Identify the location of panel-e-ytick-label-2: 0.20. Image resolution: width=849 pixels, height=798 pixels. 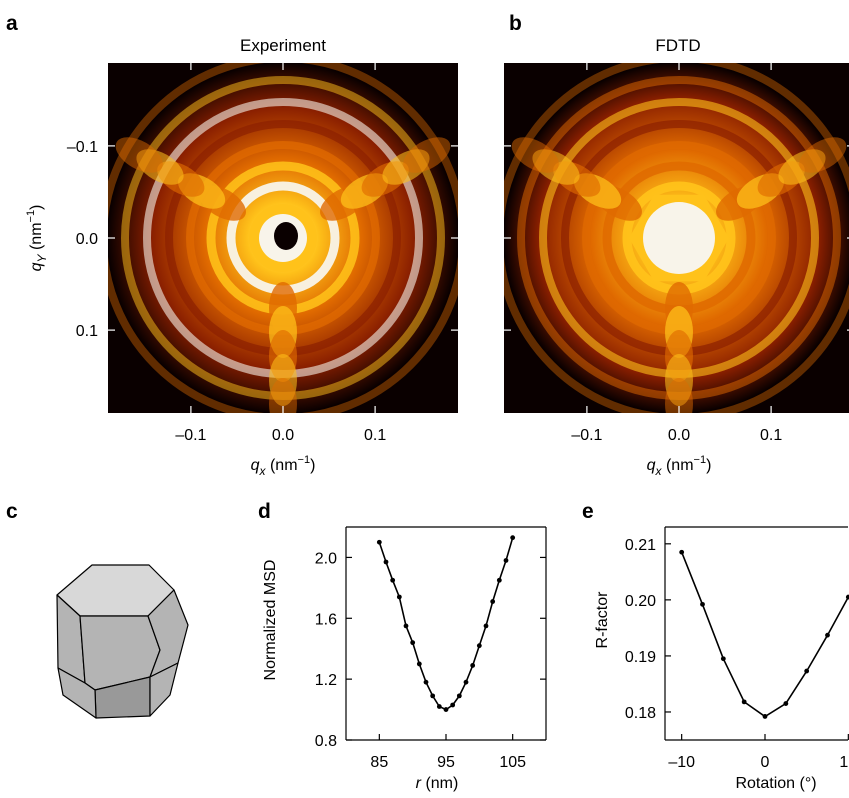
(640, 601).